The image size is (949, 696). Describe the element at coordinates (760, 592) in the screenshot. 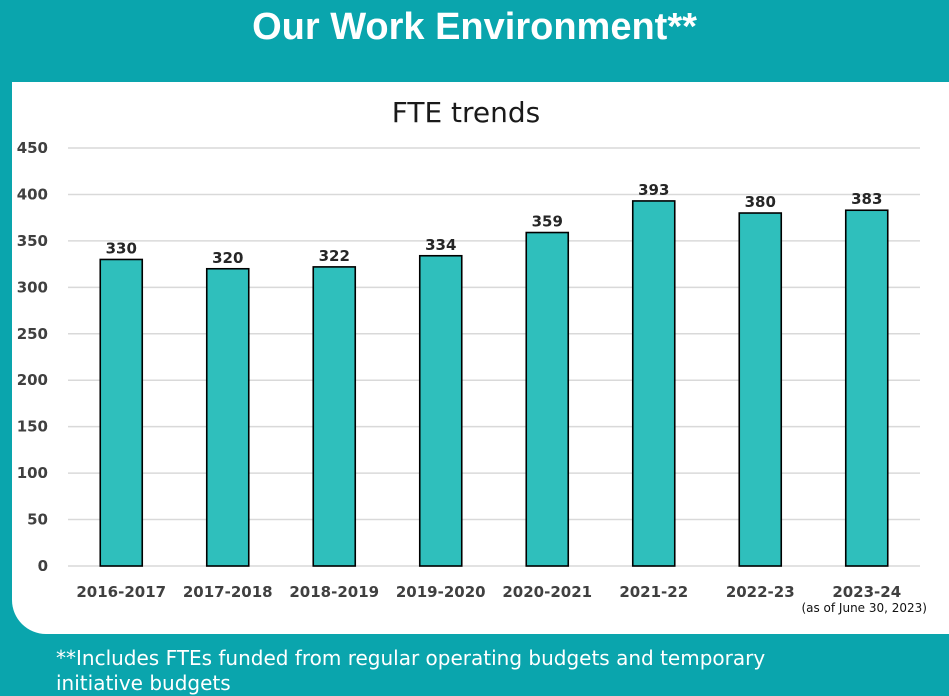

I see `x-tick-label-2022-23: 2022-23` at that location.